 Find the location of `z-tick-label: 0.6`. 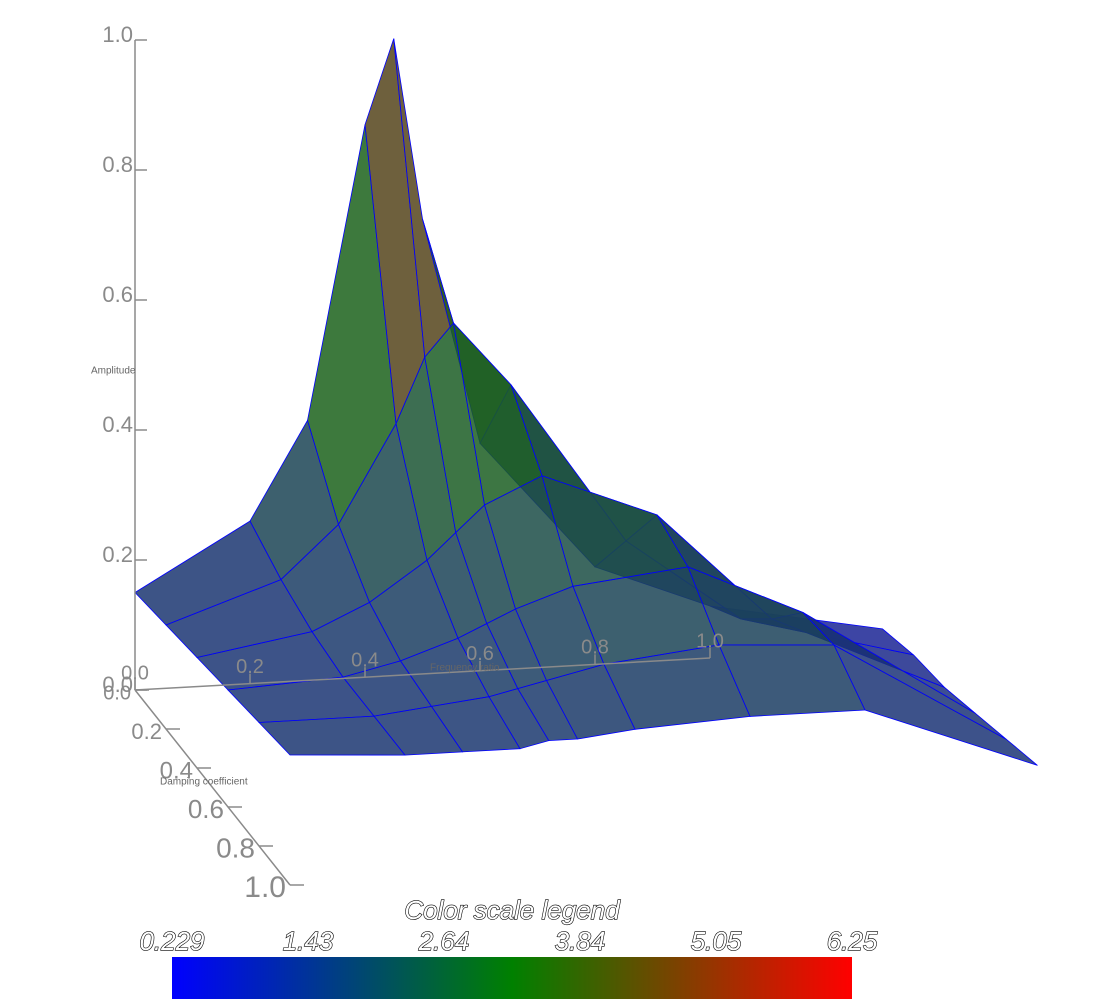

z-tick-label: 0.6 is located at coordinates (117, 294).